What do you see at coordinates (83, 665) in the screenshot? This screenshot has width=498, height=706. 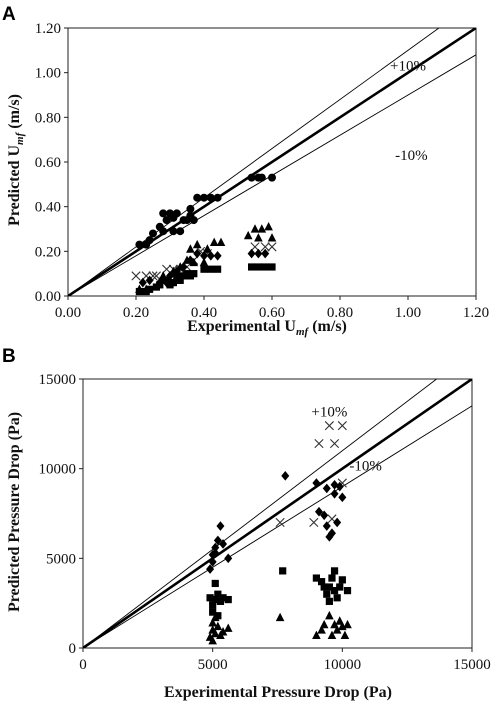 I see `x-tick-label: 0` at bounding box center [83, 665].